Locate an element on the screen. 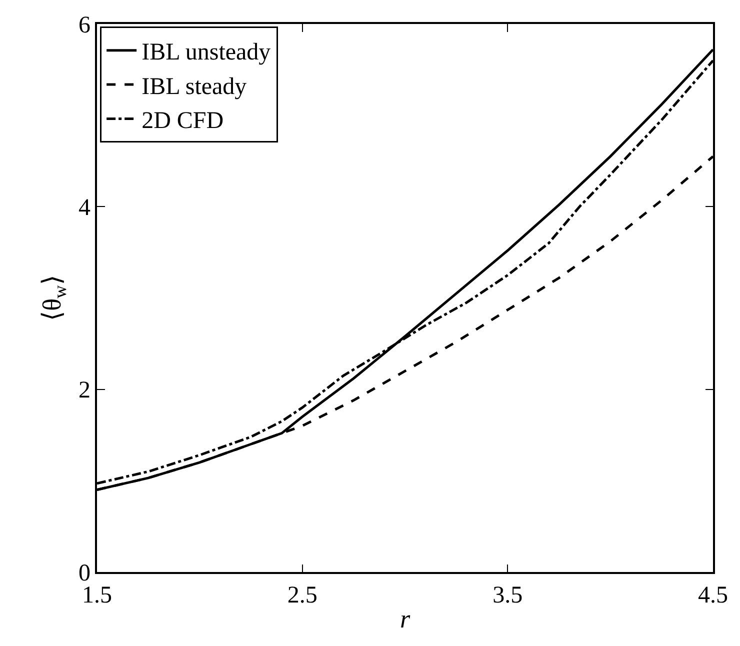  legend-label: 2D CFD is located at coordinates (183, 121).